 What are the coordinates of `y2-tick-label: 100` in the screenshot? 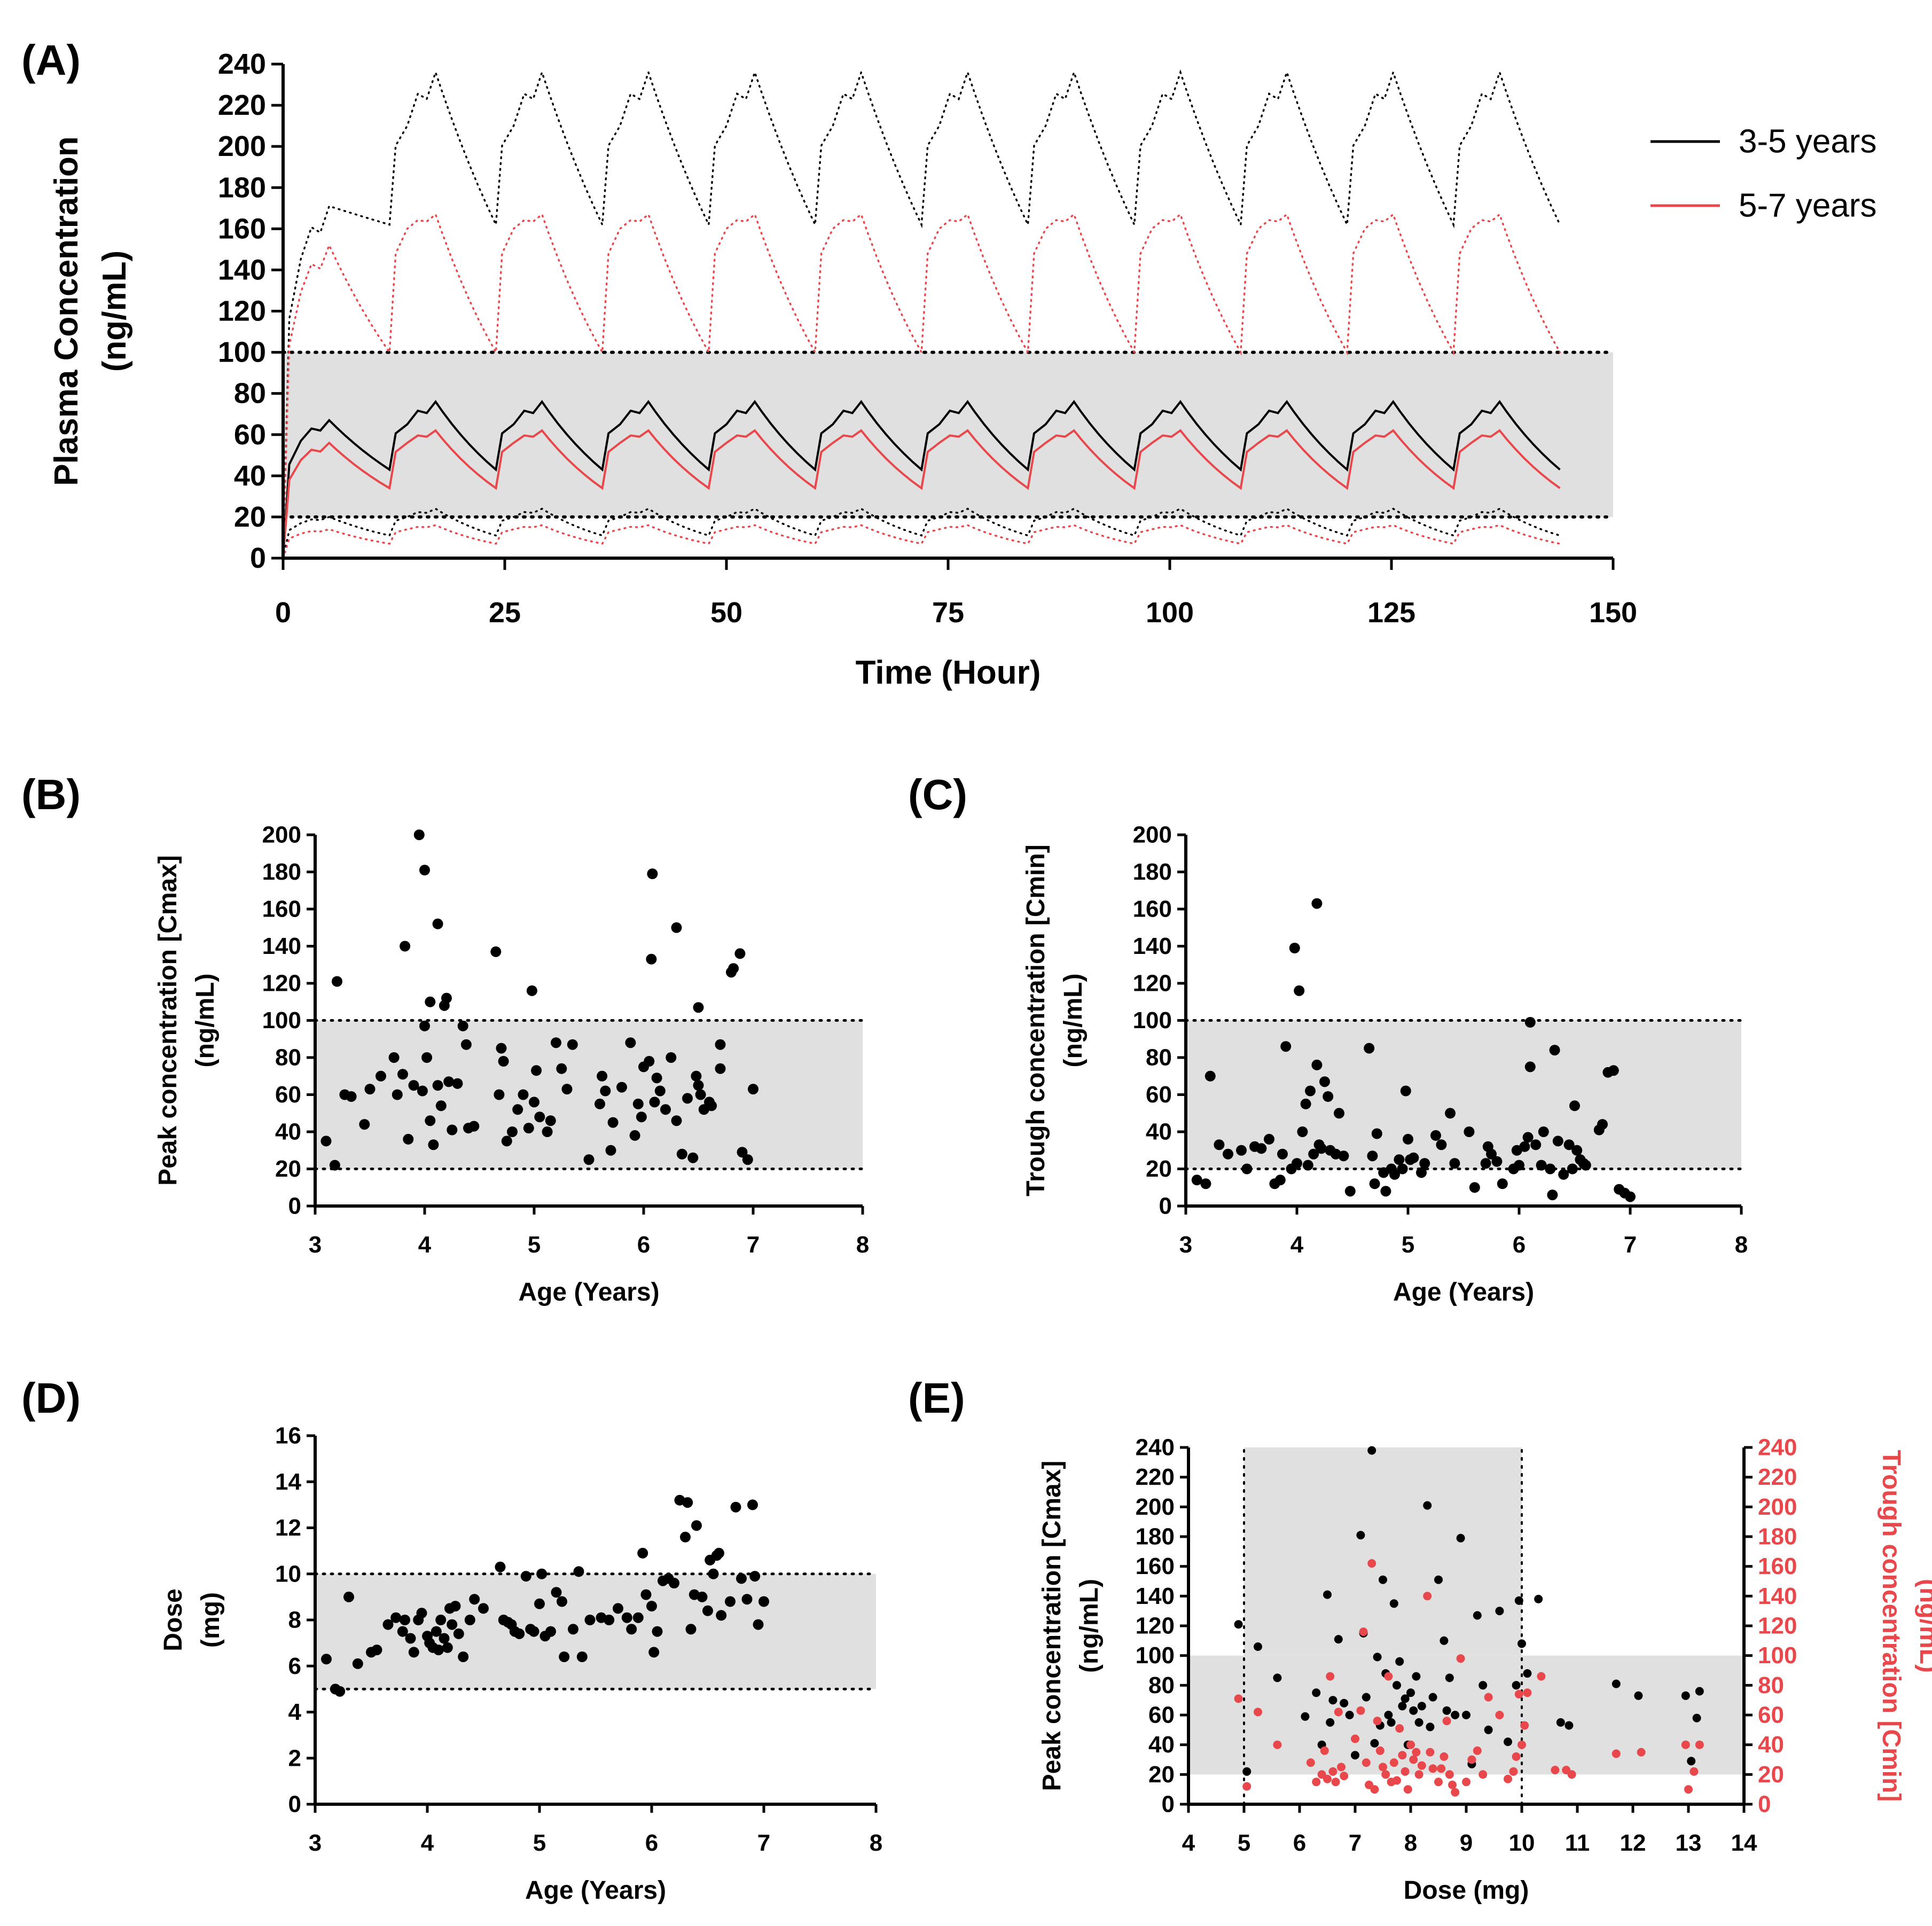 It's located at (1777, 1655).